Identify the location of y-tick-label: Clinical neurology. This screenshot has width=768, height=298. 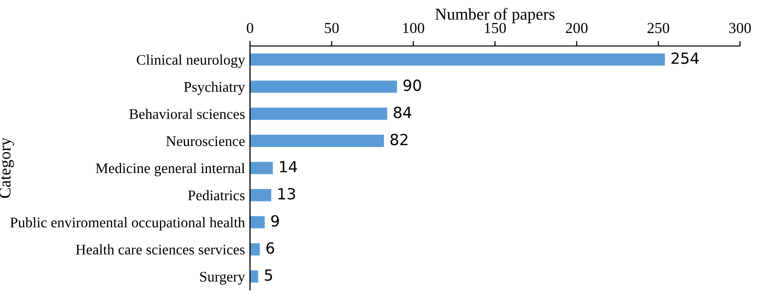
(191, 61).